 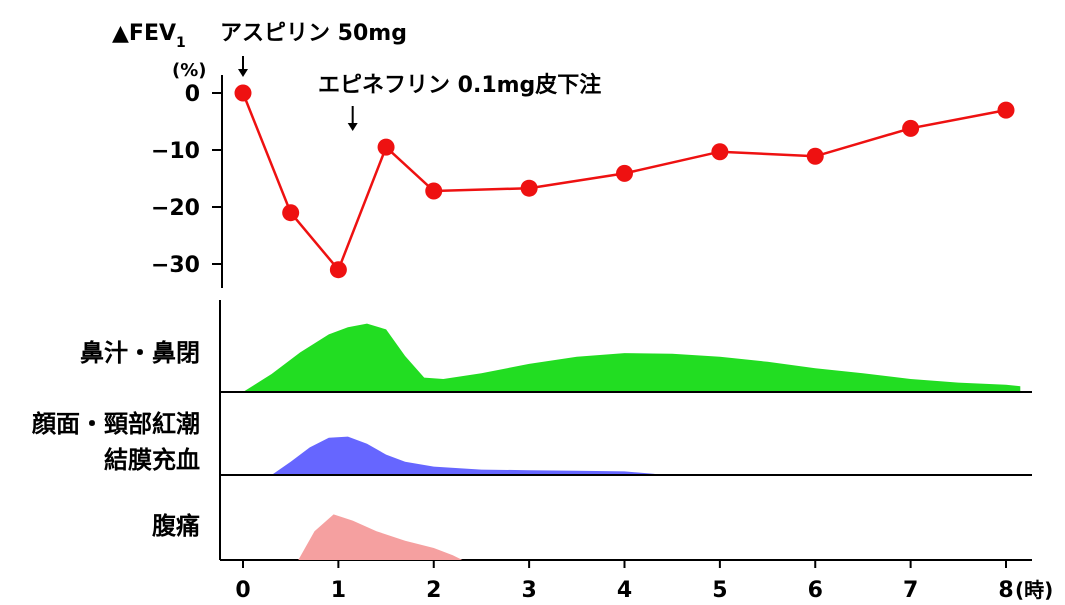 What do you see at coordinates (140, 353) in the screenshot?
I see `row-label-nasal: 鼻汁・鼻閉` at bounding box center [140, 353].